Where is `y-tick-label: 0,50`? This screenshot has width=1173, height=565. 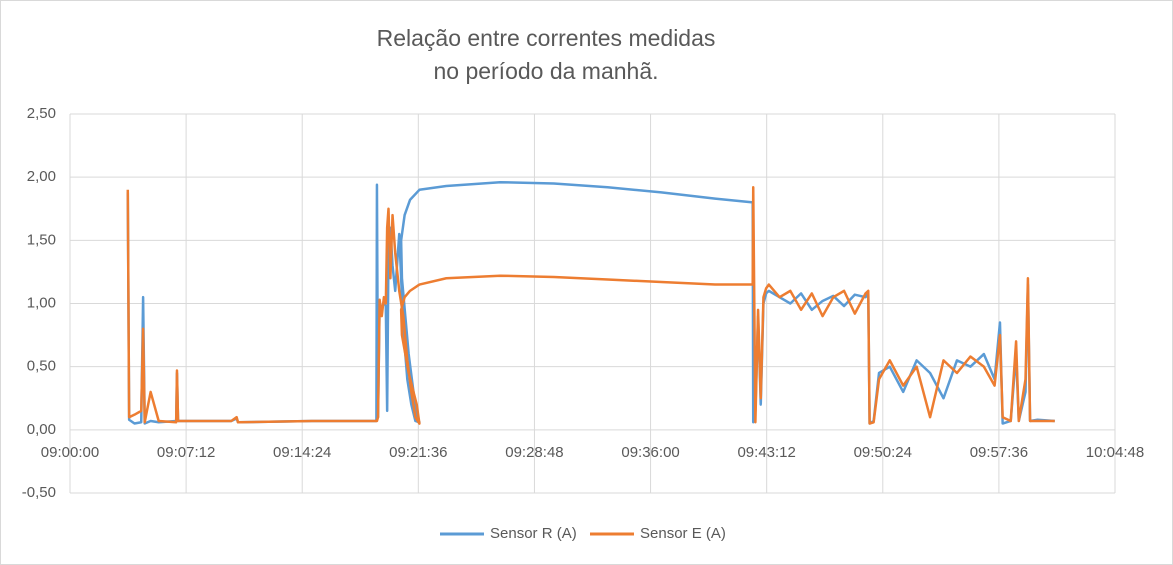 y-tick-label: 0,50 is located at coordinates (41, 366).